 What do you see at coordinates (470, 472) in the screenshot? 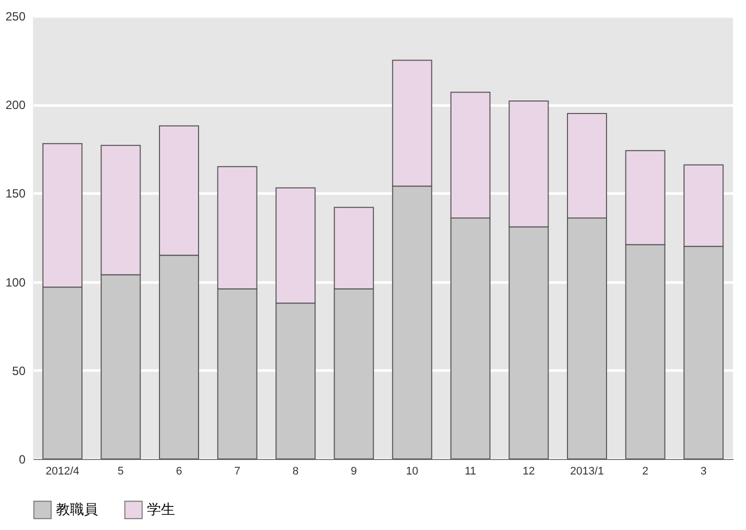
I see `x-tick-label: 11` at bounding box center [470, 472].